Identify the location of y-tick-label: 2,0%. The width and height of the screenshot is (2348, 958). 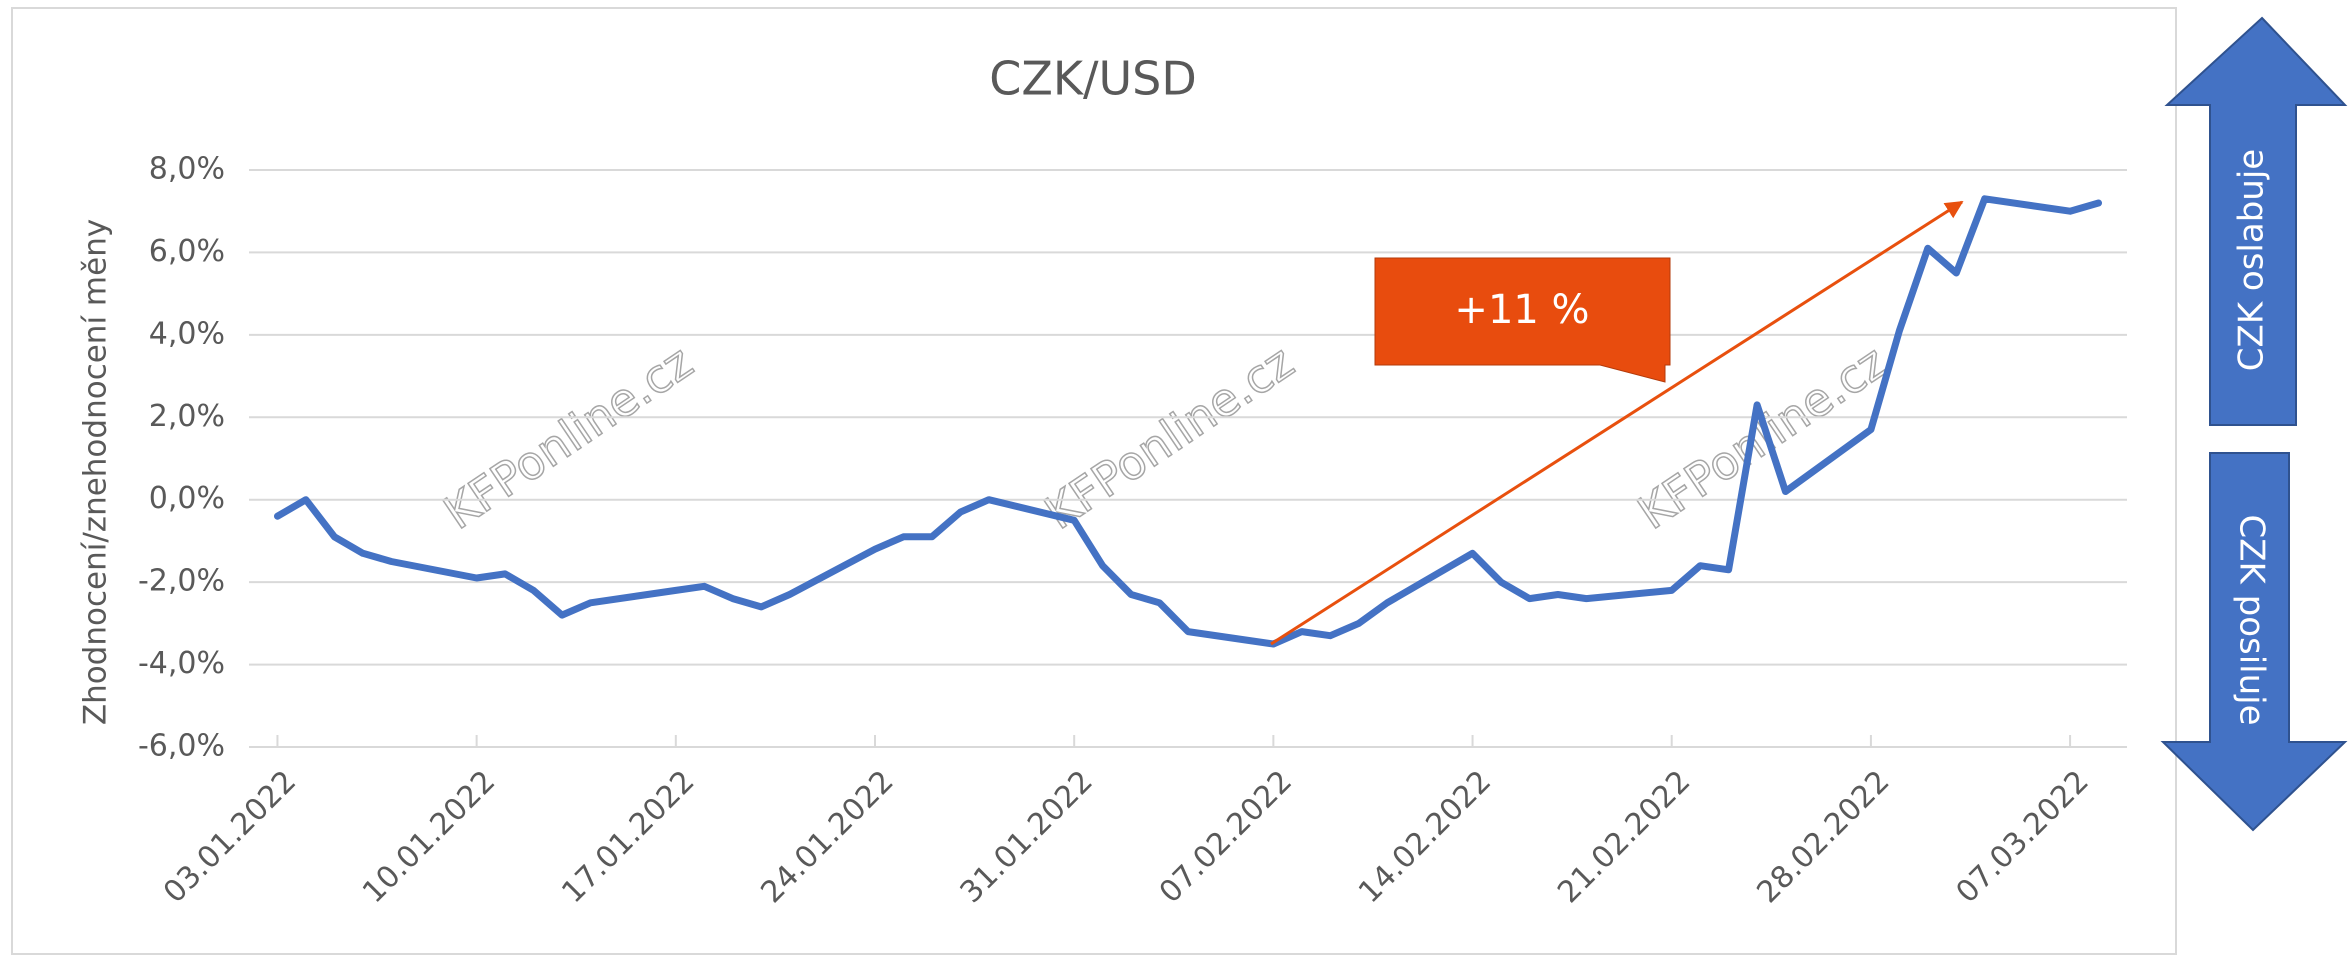
(187, 416).